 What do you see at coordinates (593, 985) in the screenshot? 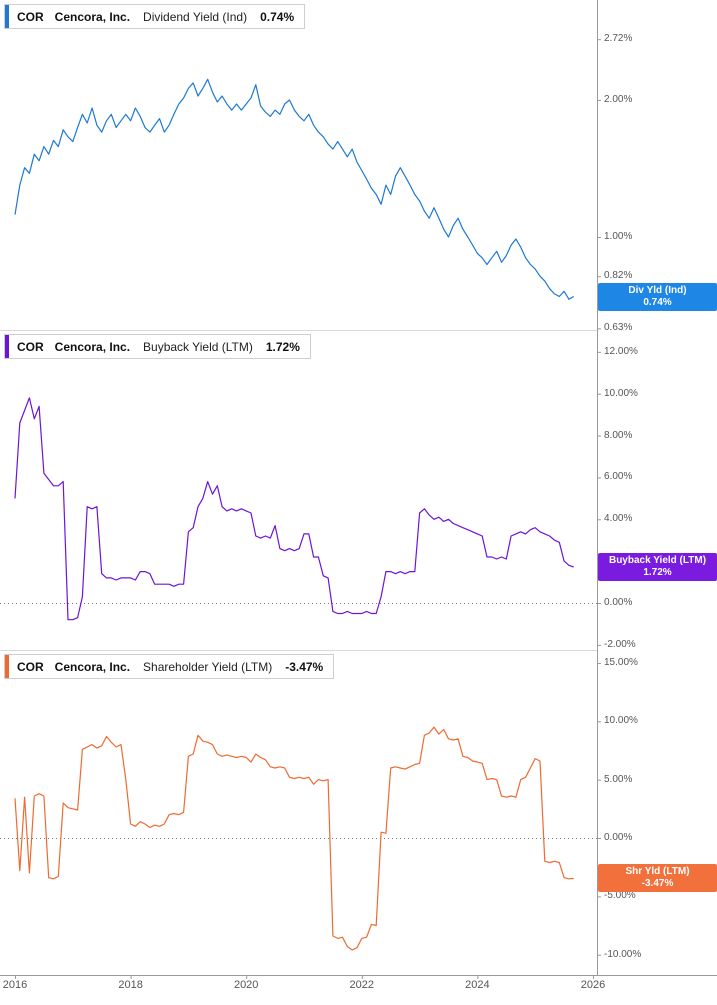
I see `x-axis-label: 2026` at bounding box center [593, 985].